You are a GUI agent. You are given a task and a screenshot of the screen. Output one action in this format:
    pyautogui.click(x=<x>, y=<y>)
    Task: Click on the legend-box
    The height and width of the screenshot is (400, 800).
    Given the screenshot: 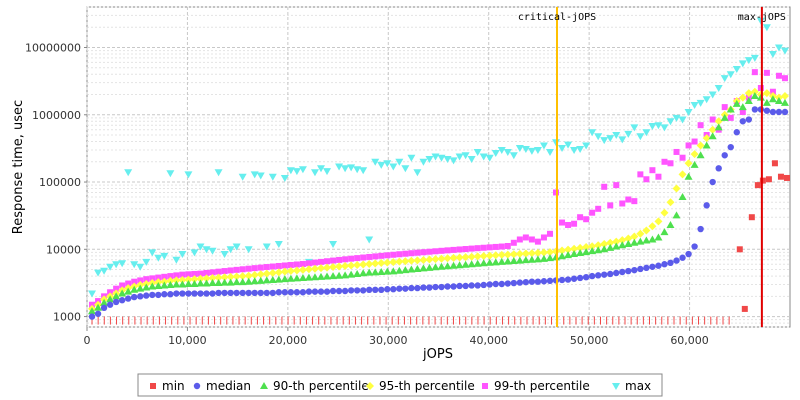 What is the action you would take?
    pyautogui.click(x=400, y=385)
    